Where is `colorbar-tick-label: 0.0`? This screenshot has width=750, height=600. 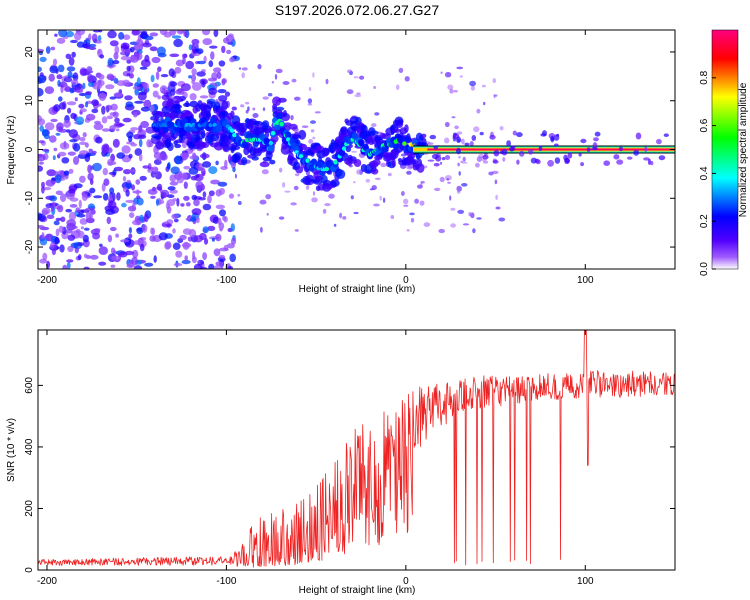 colorbar-tick-label: 0.0 is located at coordinates (704, 269).